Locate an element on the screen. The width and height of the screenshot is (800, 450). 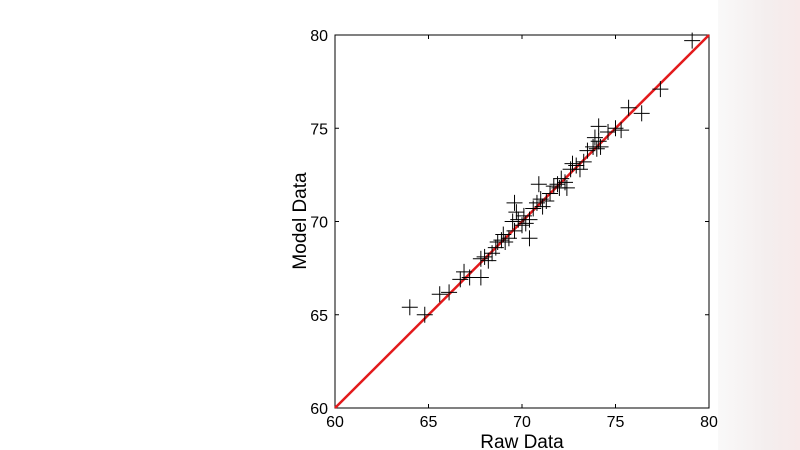
x-axis-label: Raw Data is located at coordinates (522, 441).